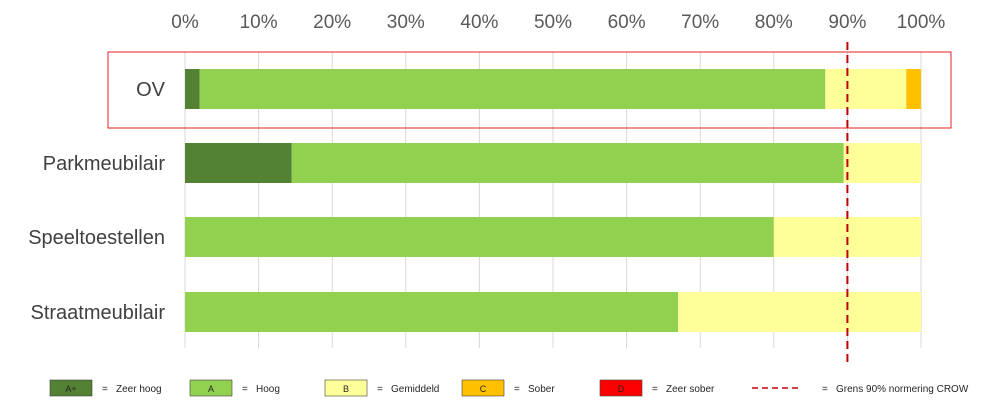 The height and width of the screenshot is (405, 994). What do you see at coordinates (921, 22) in the screenshot?
I see `x-tick-label: 100%` at bounding box center [921, 22].